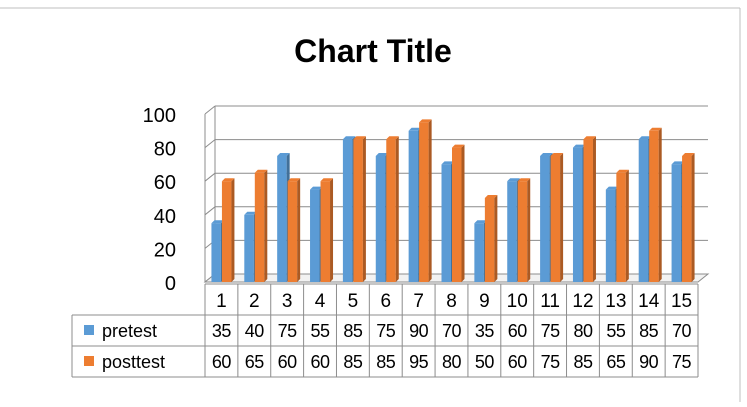  I want to click on y-tick-label: 100, so click(159, 116).